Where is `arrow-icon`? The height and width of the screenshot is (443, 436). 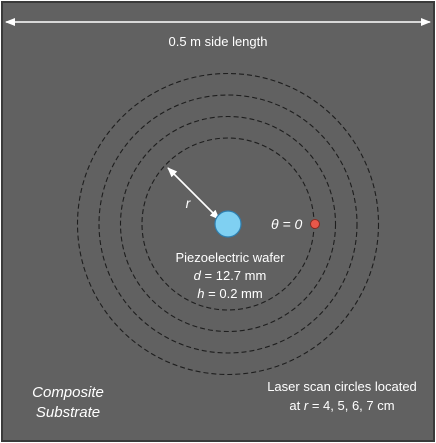
arrow-icon is located at coordinates (193, 193).